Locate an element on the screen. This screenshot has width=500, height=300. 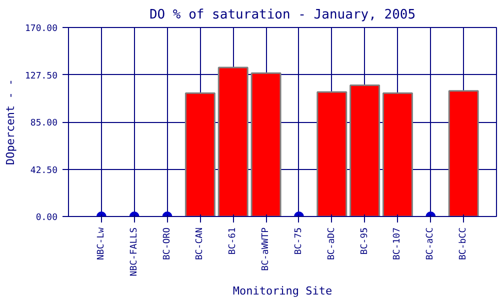
x-tick-label: BC-ORO is located at coordinates (167, 243).